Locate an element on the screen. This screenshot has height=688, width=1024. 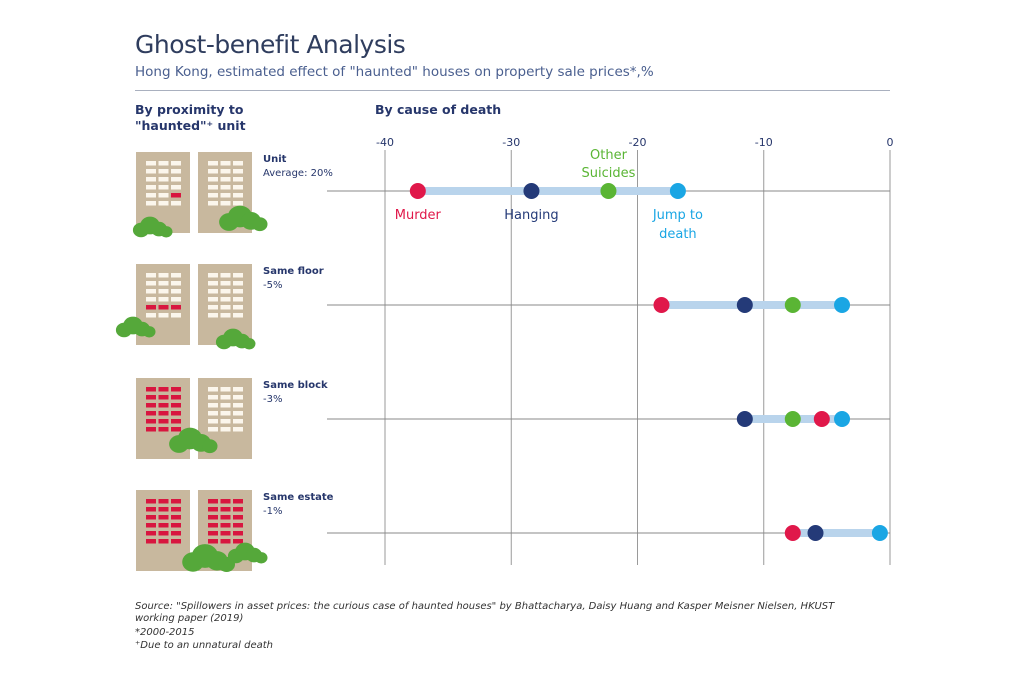
proximity-effect: Average: 20% is located at coordinates (298, 173).